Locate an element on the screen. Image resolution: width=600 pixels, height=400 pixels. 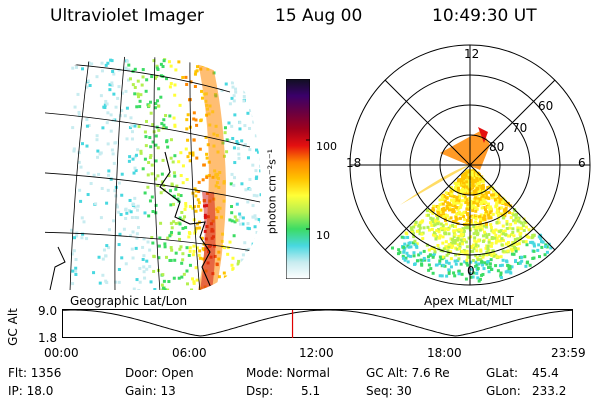
mlt-spoke is located at coordinates (427, 122).